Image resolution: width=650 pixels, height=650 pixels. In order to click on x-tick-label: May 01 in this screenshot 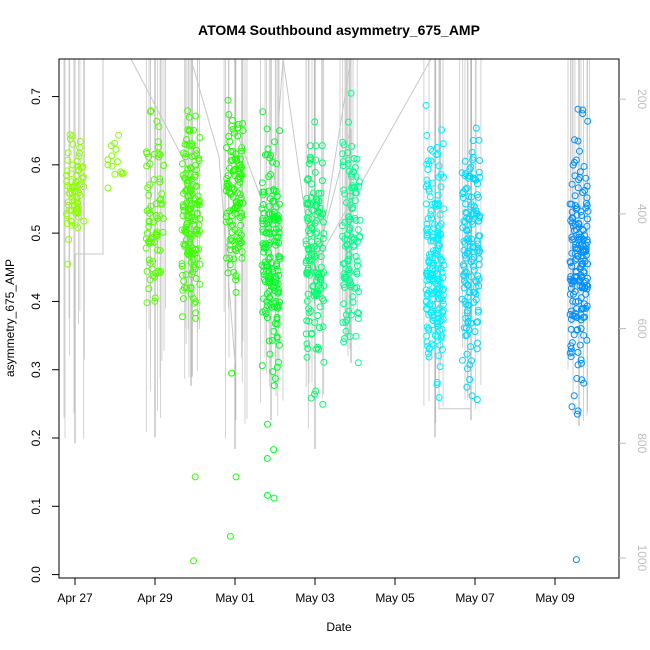, I will do `click(235, 598)`.